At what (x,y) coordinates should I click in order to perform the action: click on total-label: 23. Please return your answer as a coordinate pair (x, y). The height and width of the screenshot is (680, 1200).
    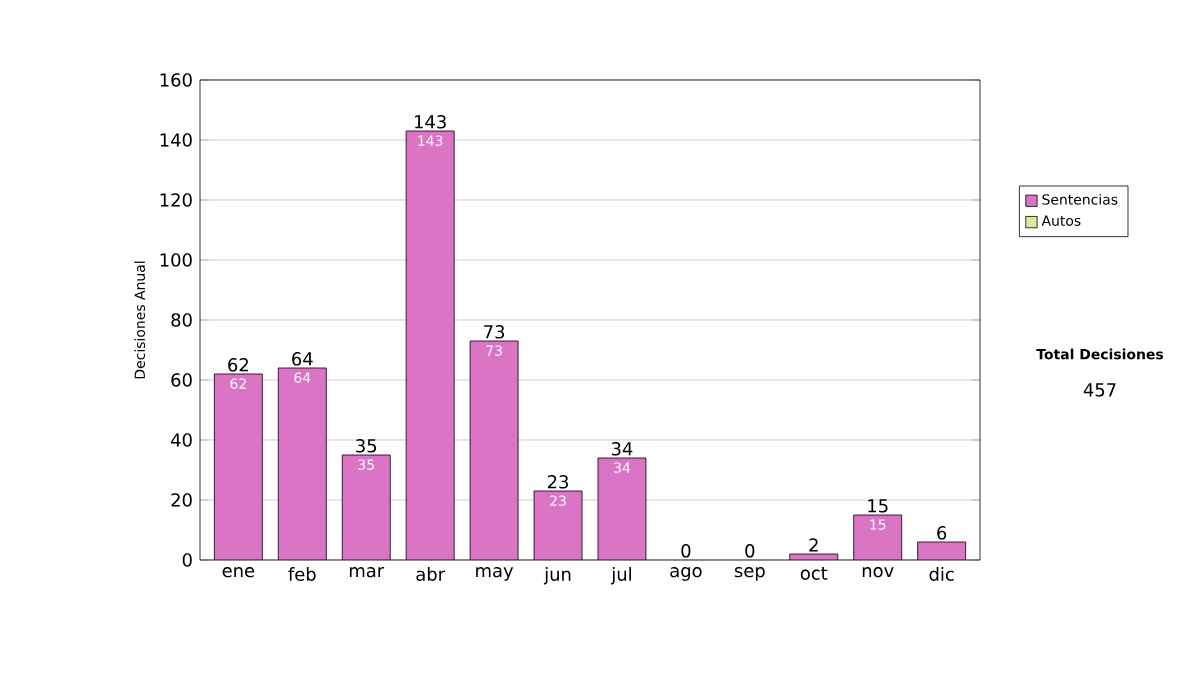
    Looking at the image, I should click on (557, 482).